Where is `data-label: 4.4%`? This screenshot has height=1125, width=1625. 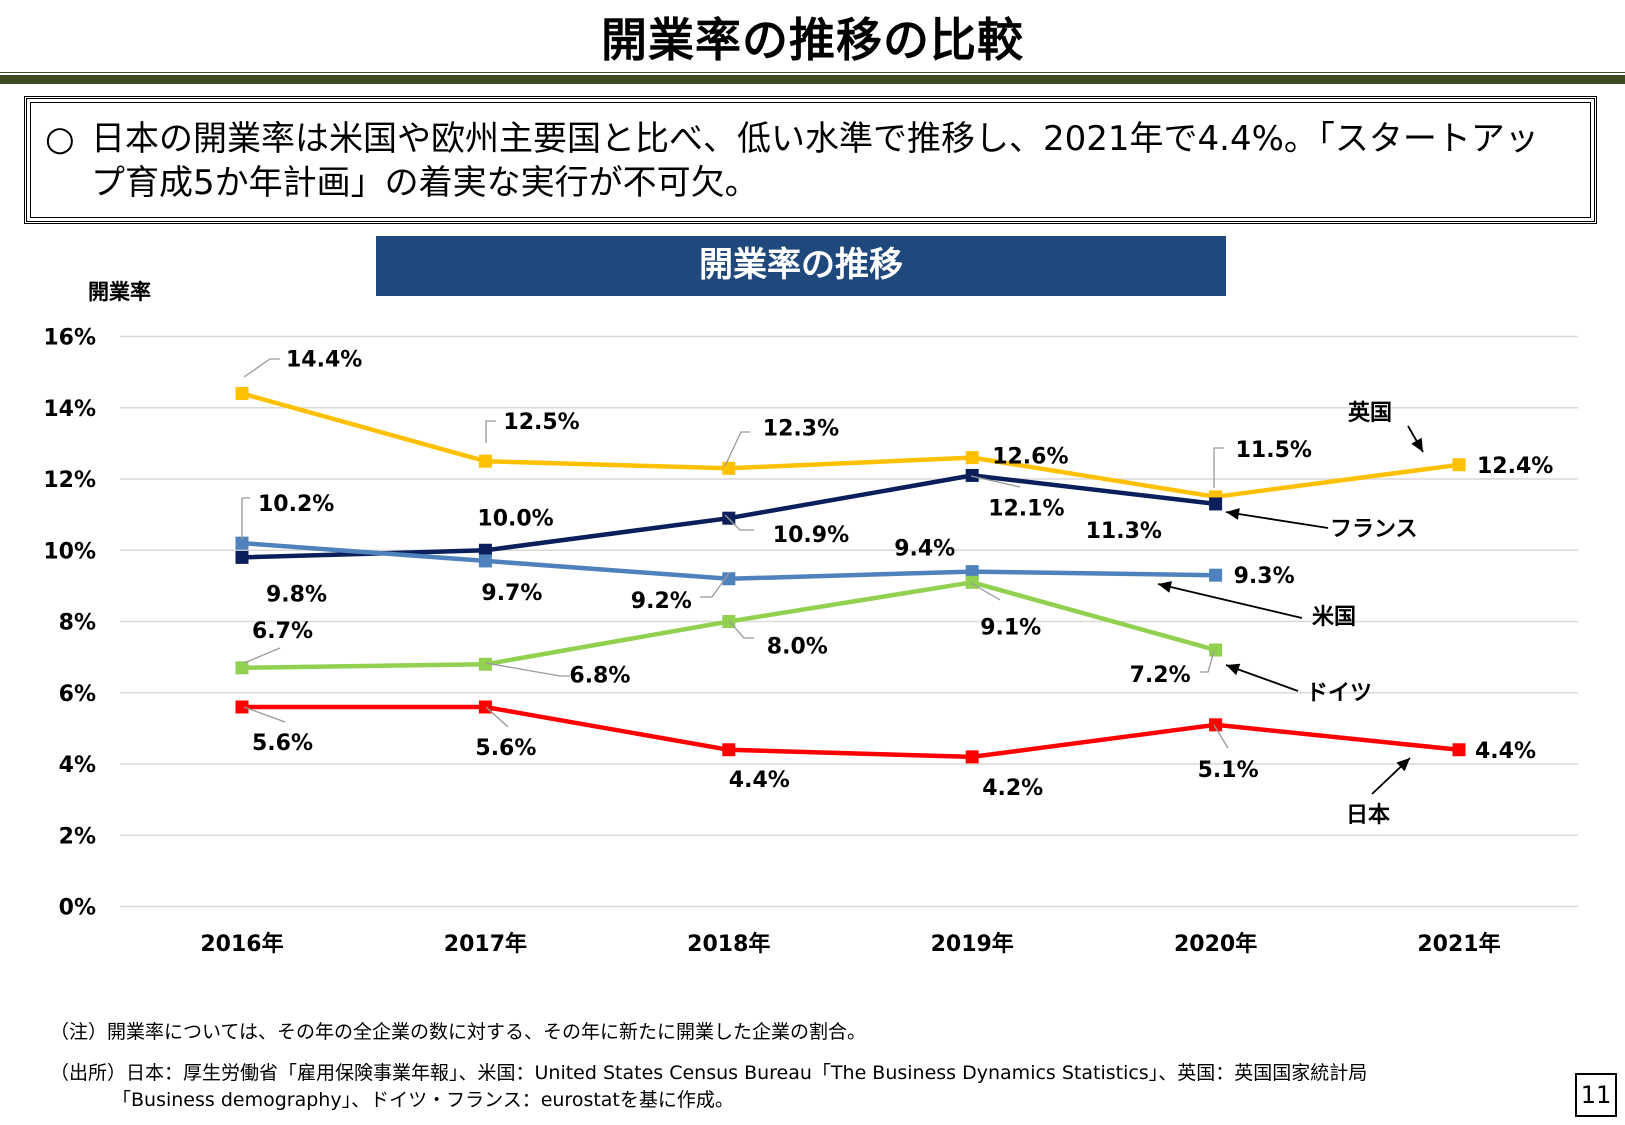 data-label: 4.4% is located at coordinates (1505, 751).